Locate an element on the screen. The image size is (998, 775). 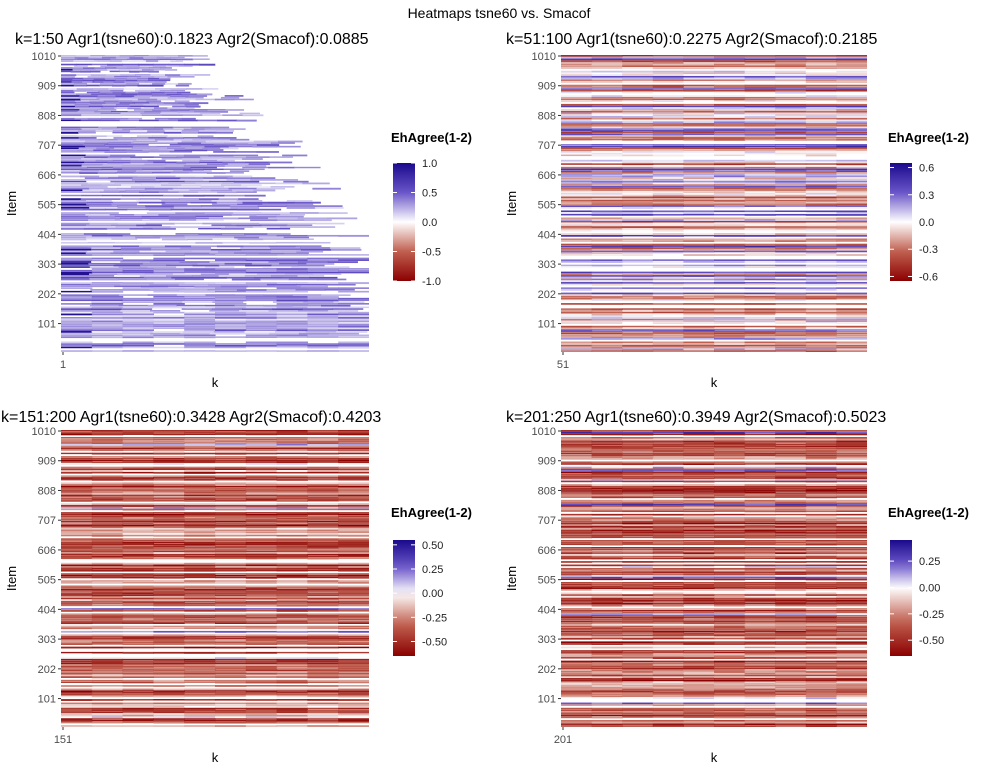
y-tick-label: 404 is located at coordinates (47, 235).